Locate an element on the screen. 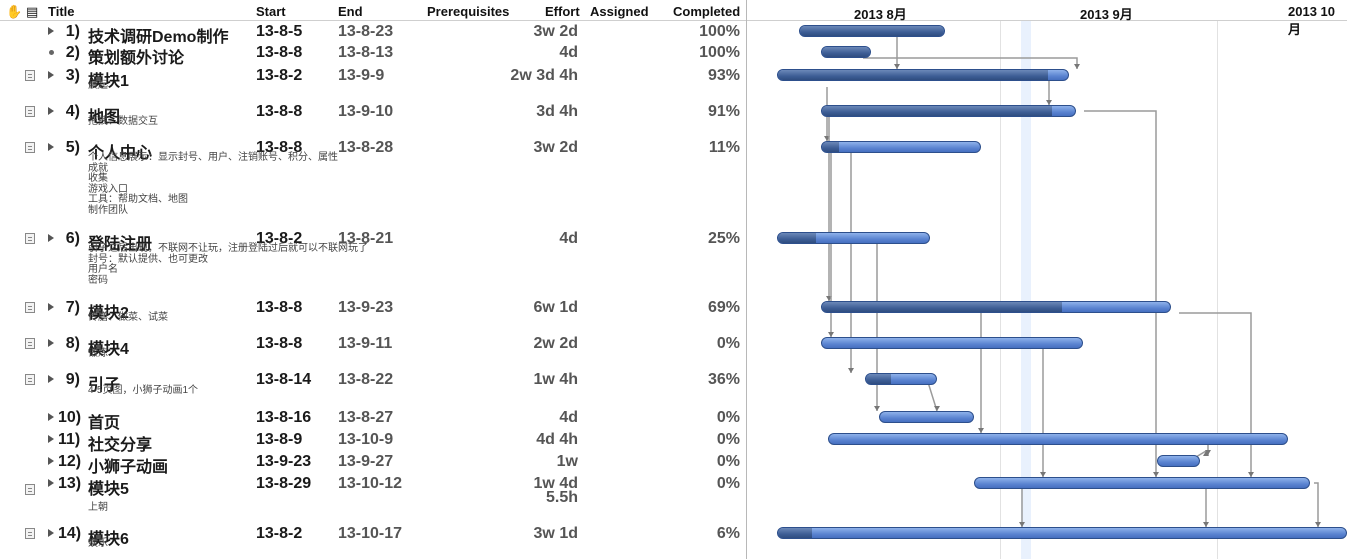 This screenshot has height=559, width=1347. task-title: 地图 is located at coordinates (104, 117).